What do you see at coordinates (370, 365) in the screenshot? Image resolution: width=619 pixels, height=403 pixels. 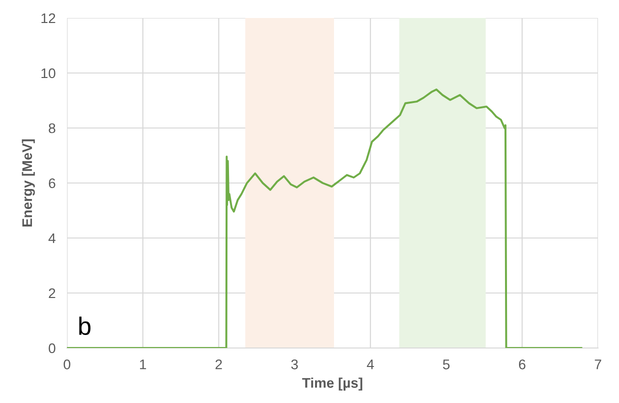 I see `x-tick-label: 4` at bounding box center [370, 365].